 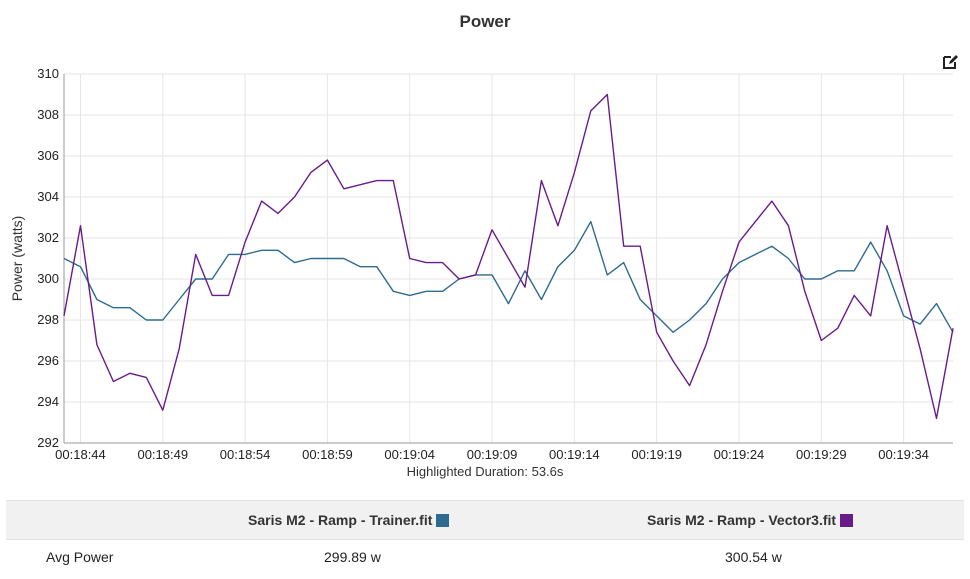 What do you see at coordinates (656, 454) in the screenshot?
I see `x-tick-label: 00:19:19` at bounding box center [656, 454].